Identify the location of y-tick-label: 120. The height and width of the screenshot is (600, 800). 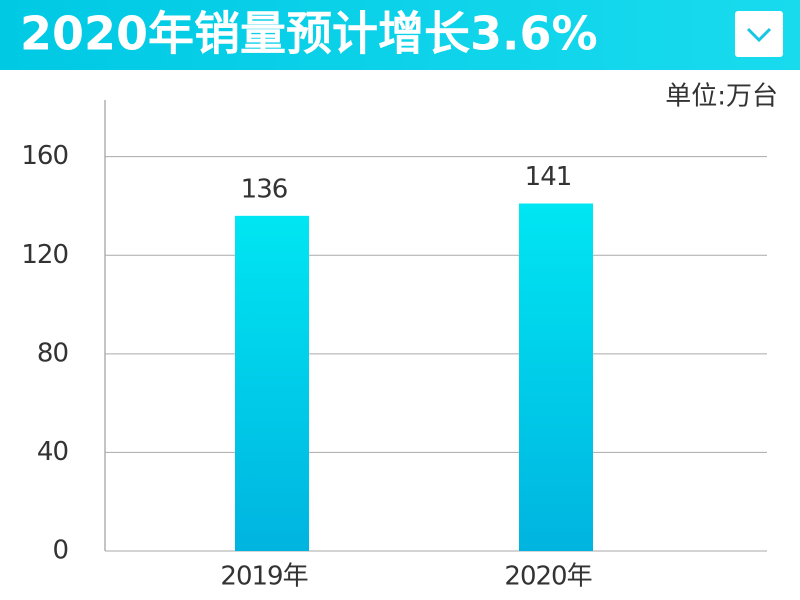
(44, 255).